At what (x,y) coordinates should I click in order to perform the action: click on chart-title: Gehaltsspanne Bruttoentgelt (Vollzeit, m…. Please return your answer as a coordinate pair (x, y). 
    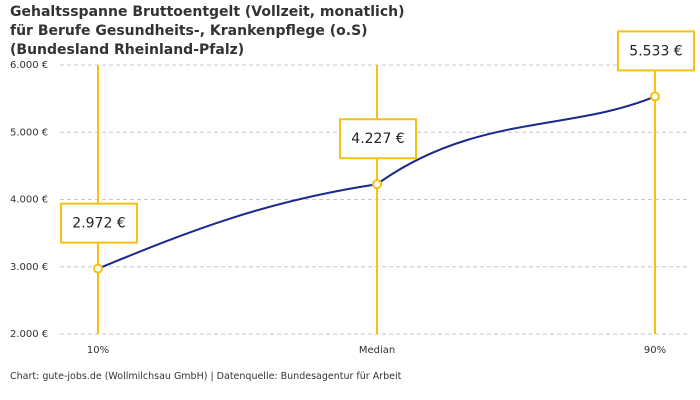
    Looking at the image, I should click on (207, 31).